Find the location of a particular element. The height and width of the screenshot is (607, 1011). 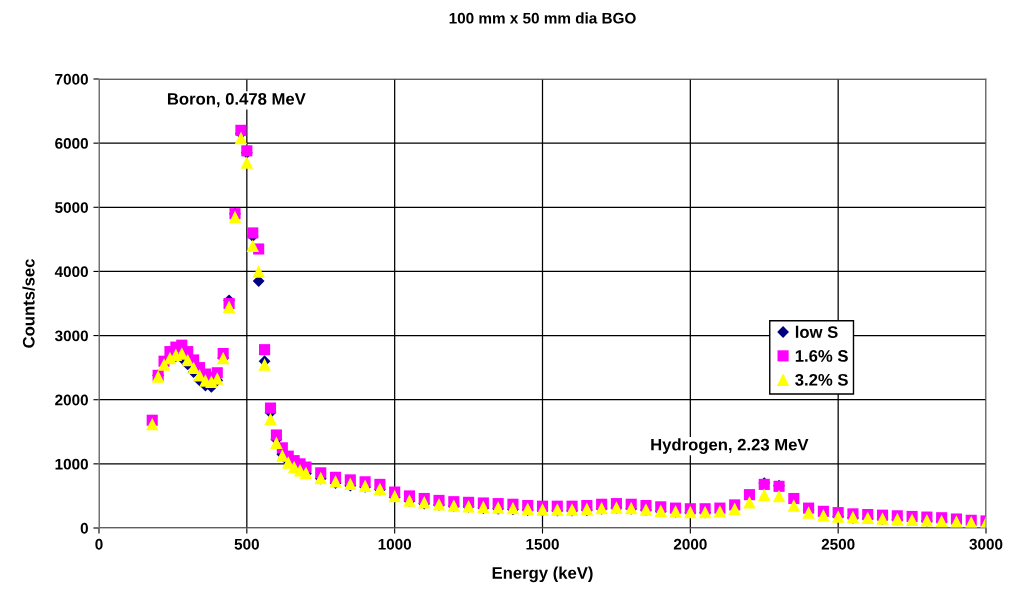

legend-label: 3.2% S is located at coordinates (821, 379).